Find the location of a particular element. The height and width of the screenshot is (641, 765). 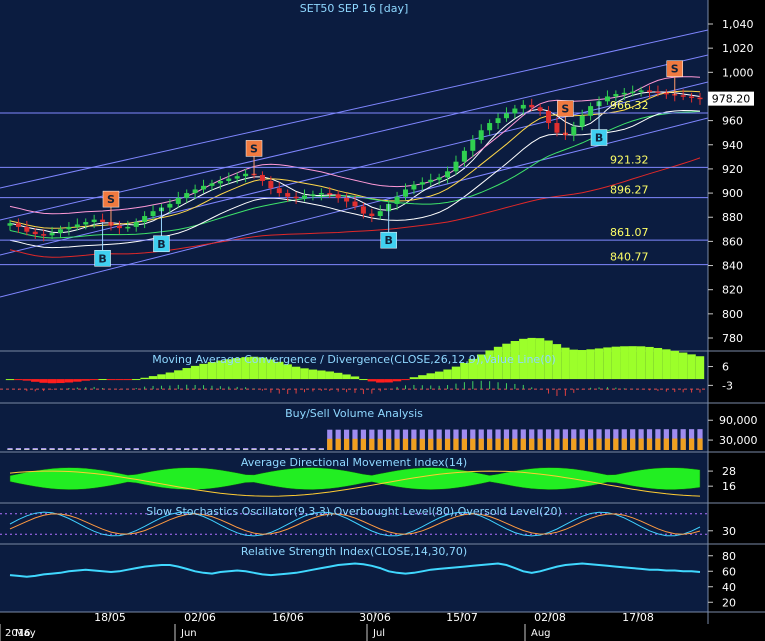

adx-title: Average Directional Movement Index(14) is located at coordinates (354, 462).